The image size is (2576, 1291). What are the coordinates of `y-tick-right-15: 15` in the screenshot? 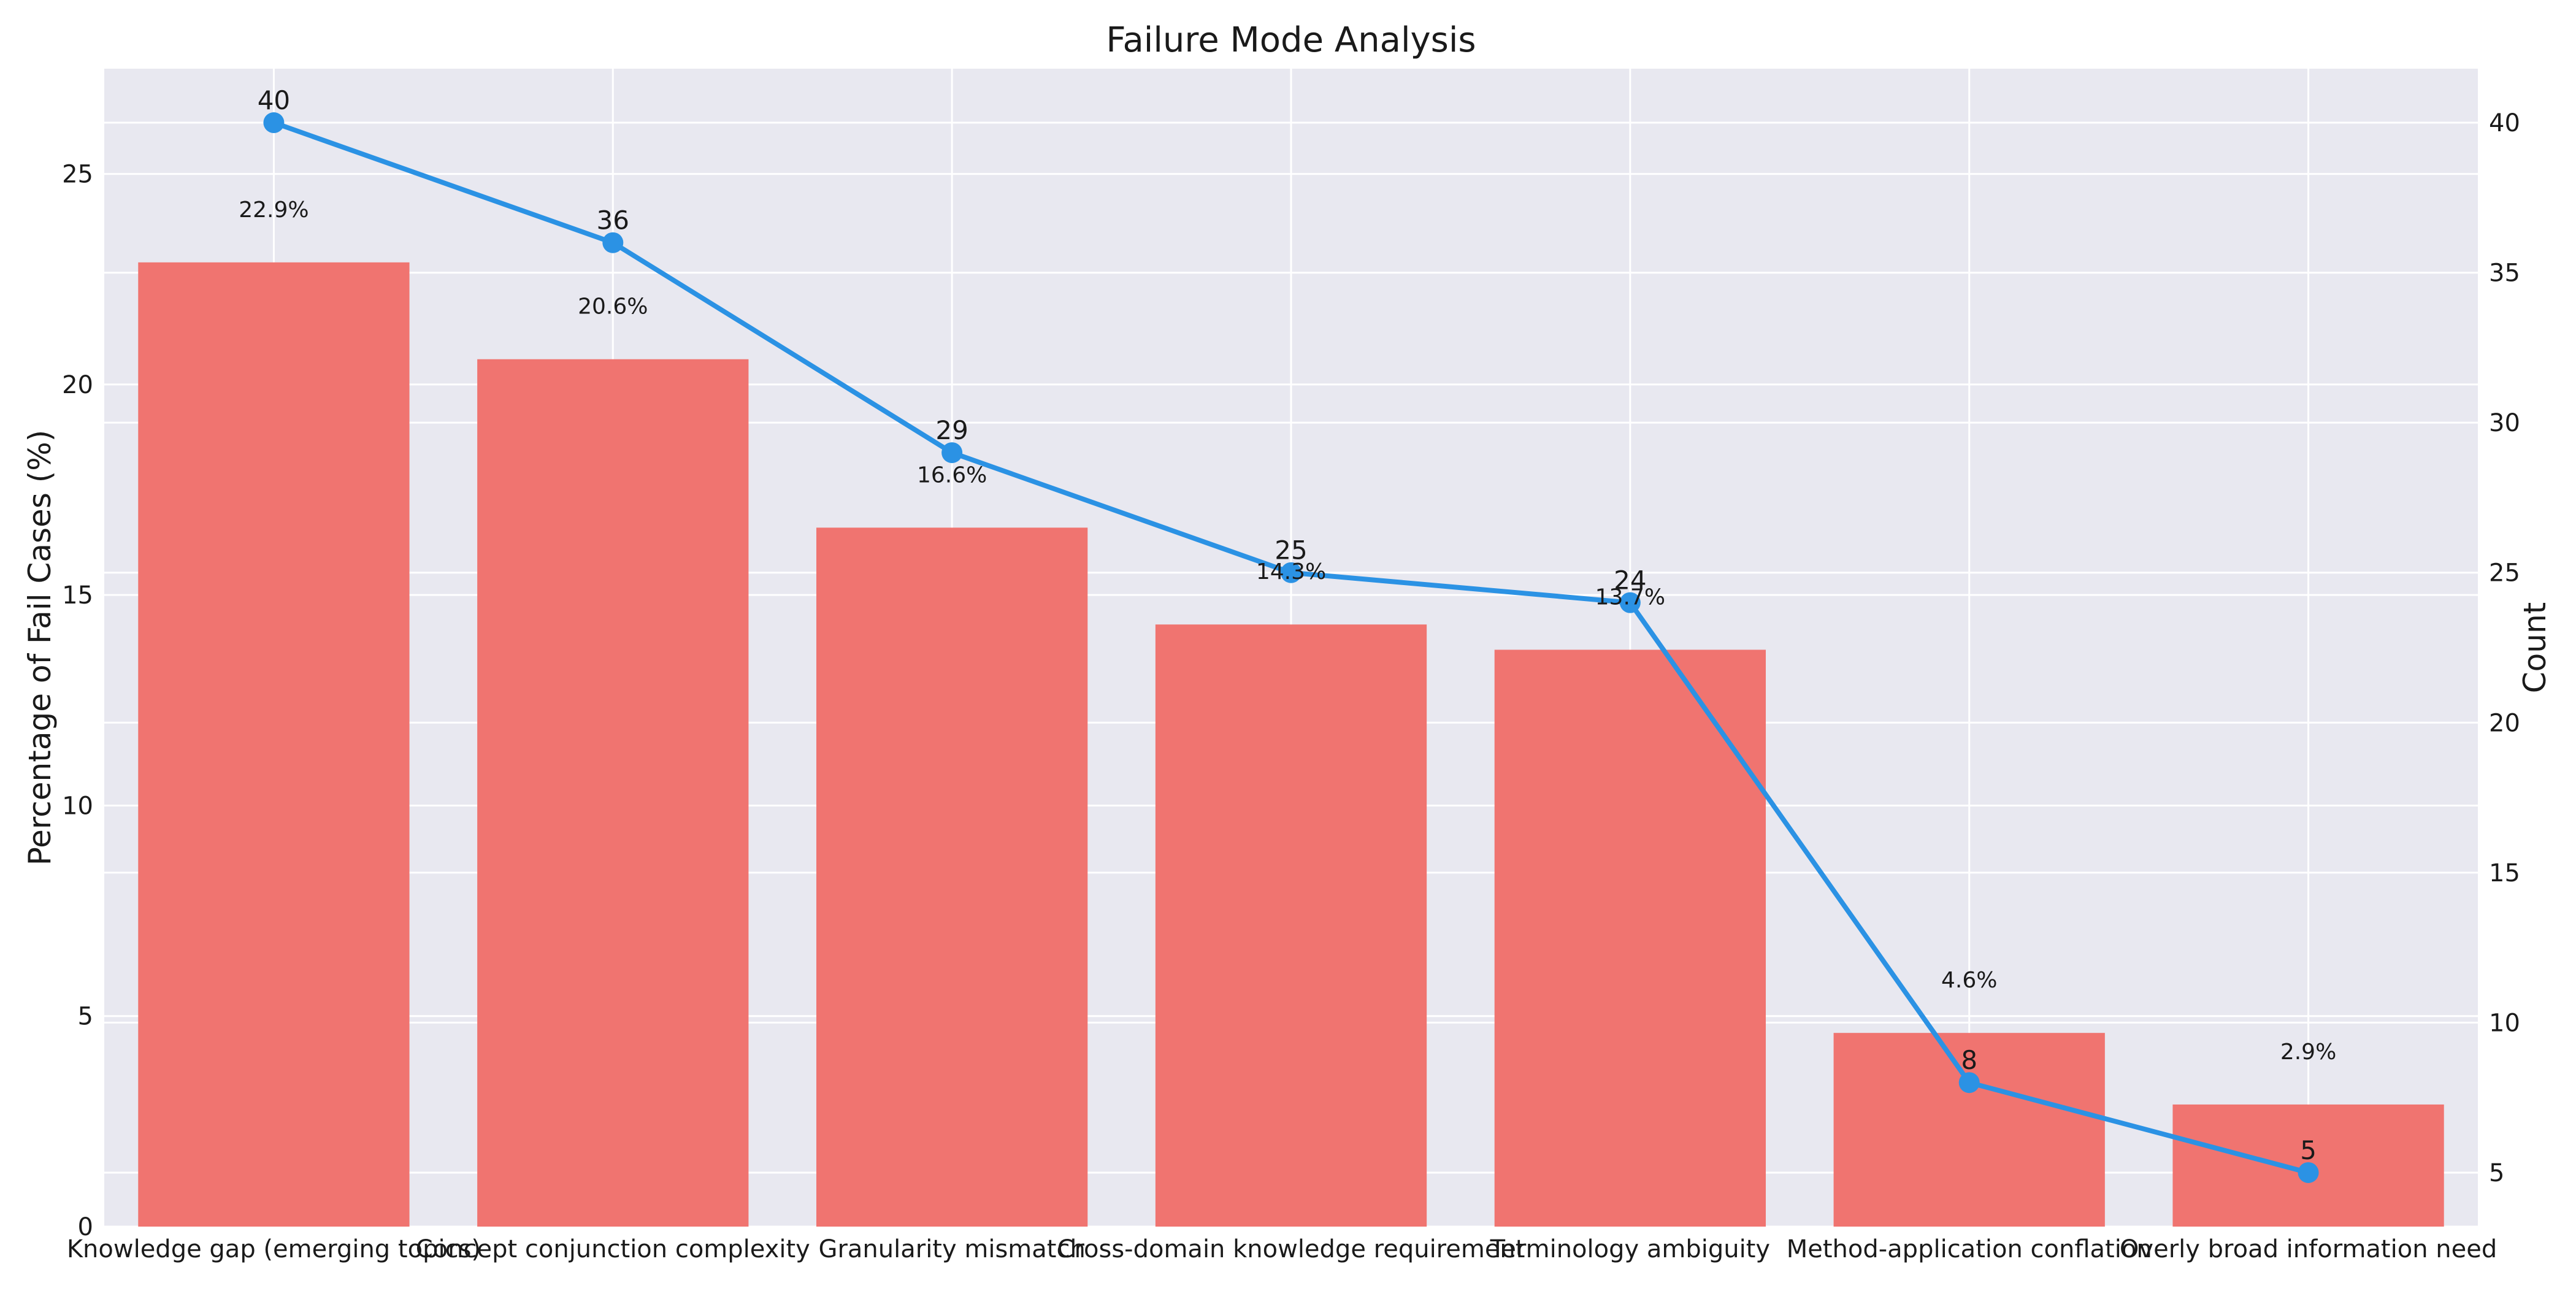 It's located at (2504, 873).